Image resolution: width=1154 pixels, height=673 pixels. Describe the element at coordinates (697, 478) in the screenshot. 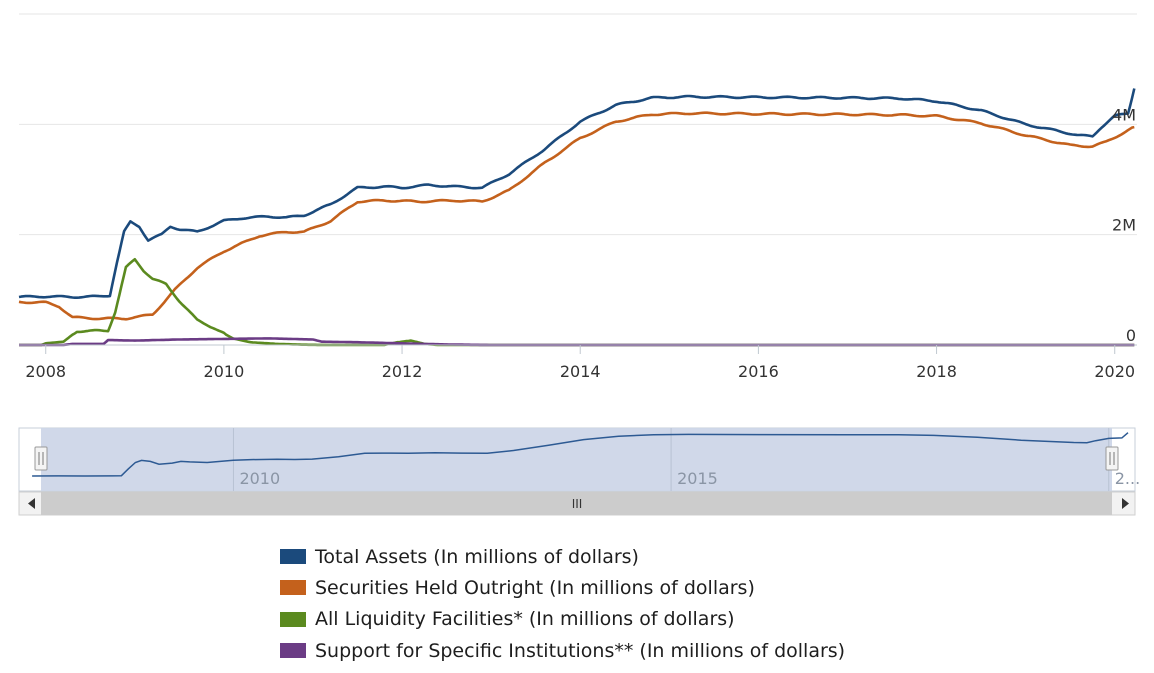

I see `navigator-label: 2015` at that location.